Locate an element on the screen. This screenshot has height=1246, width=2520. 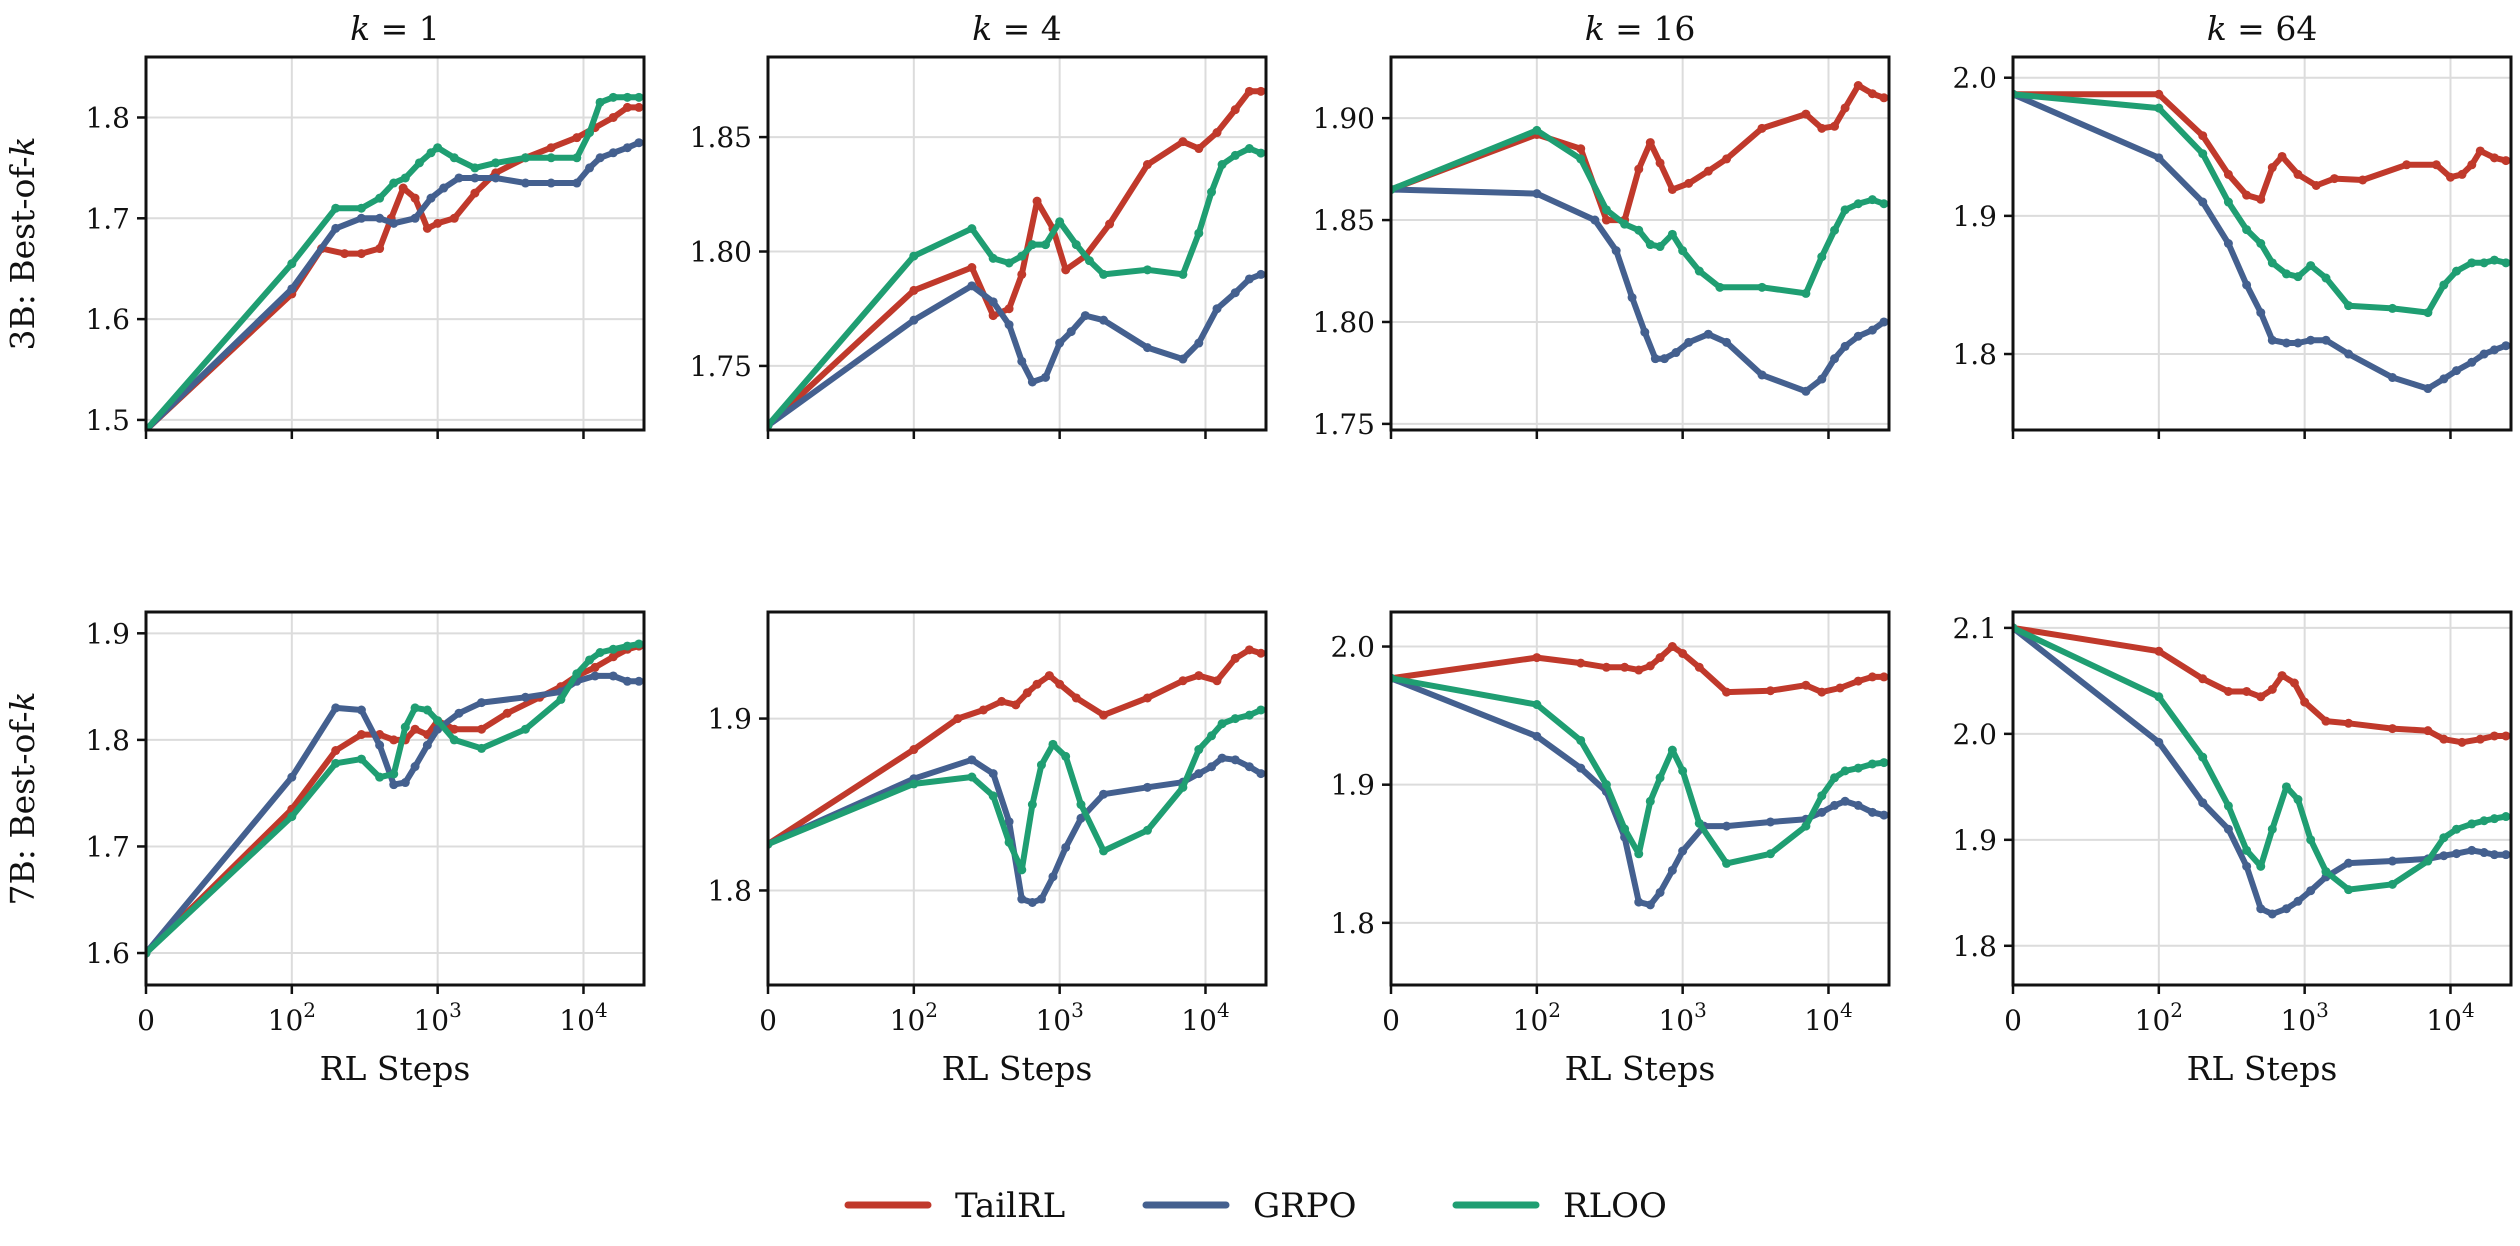
series-group is located at coordinates (1017, 258).